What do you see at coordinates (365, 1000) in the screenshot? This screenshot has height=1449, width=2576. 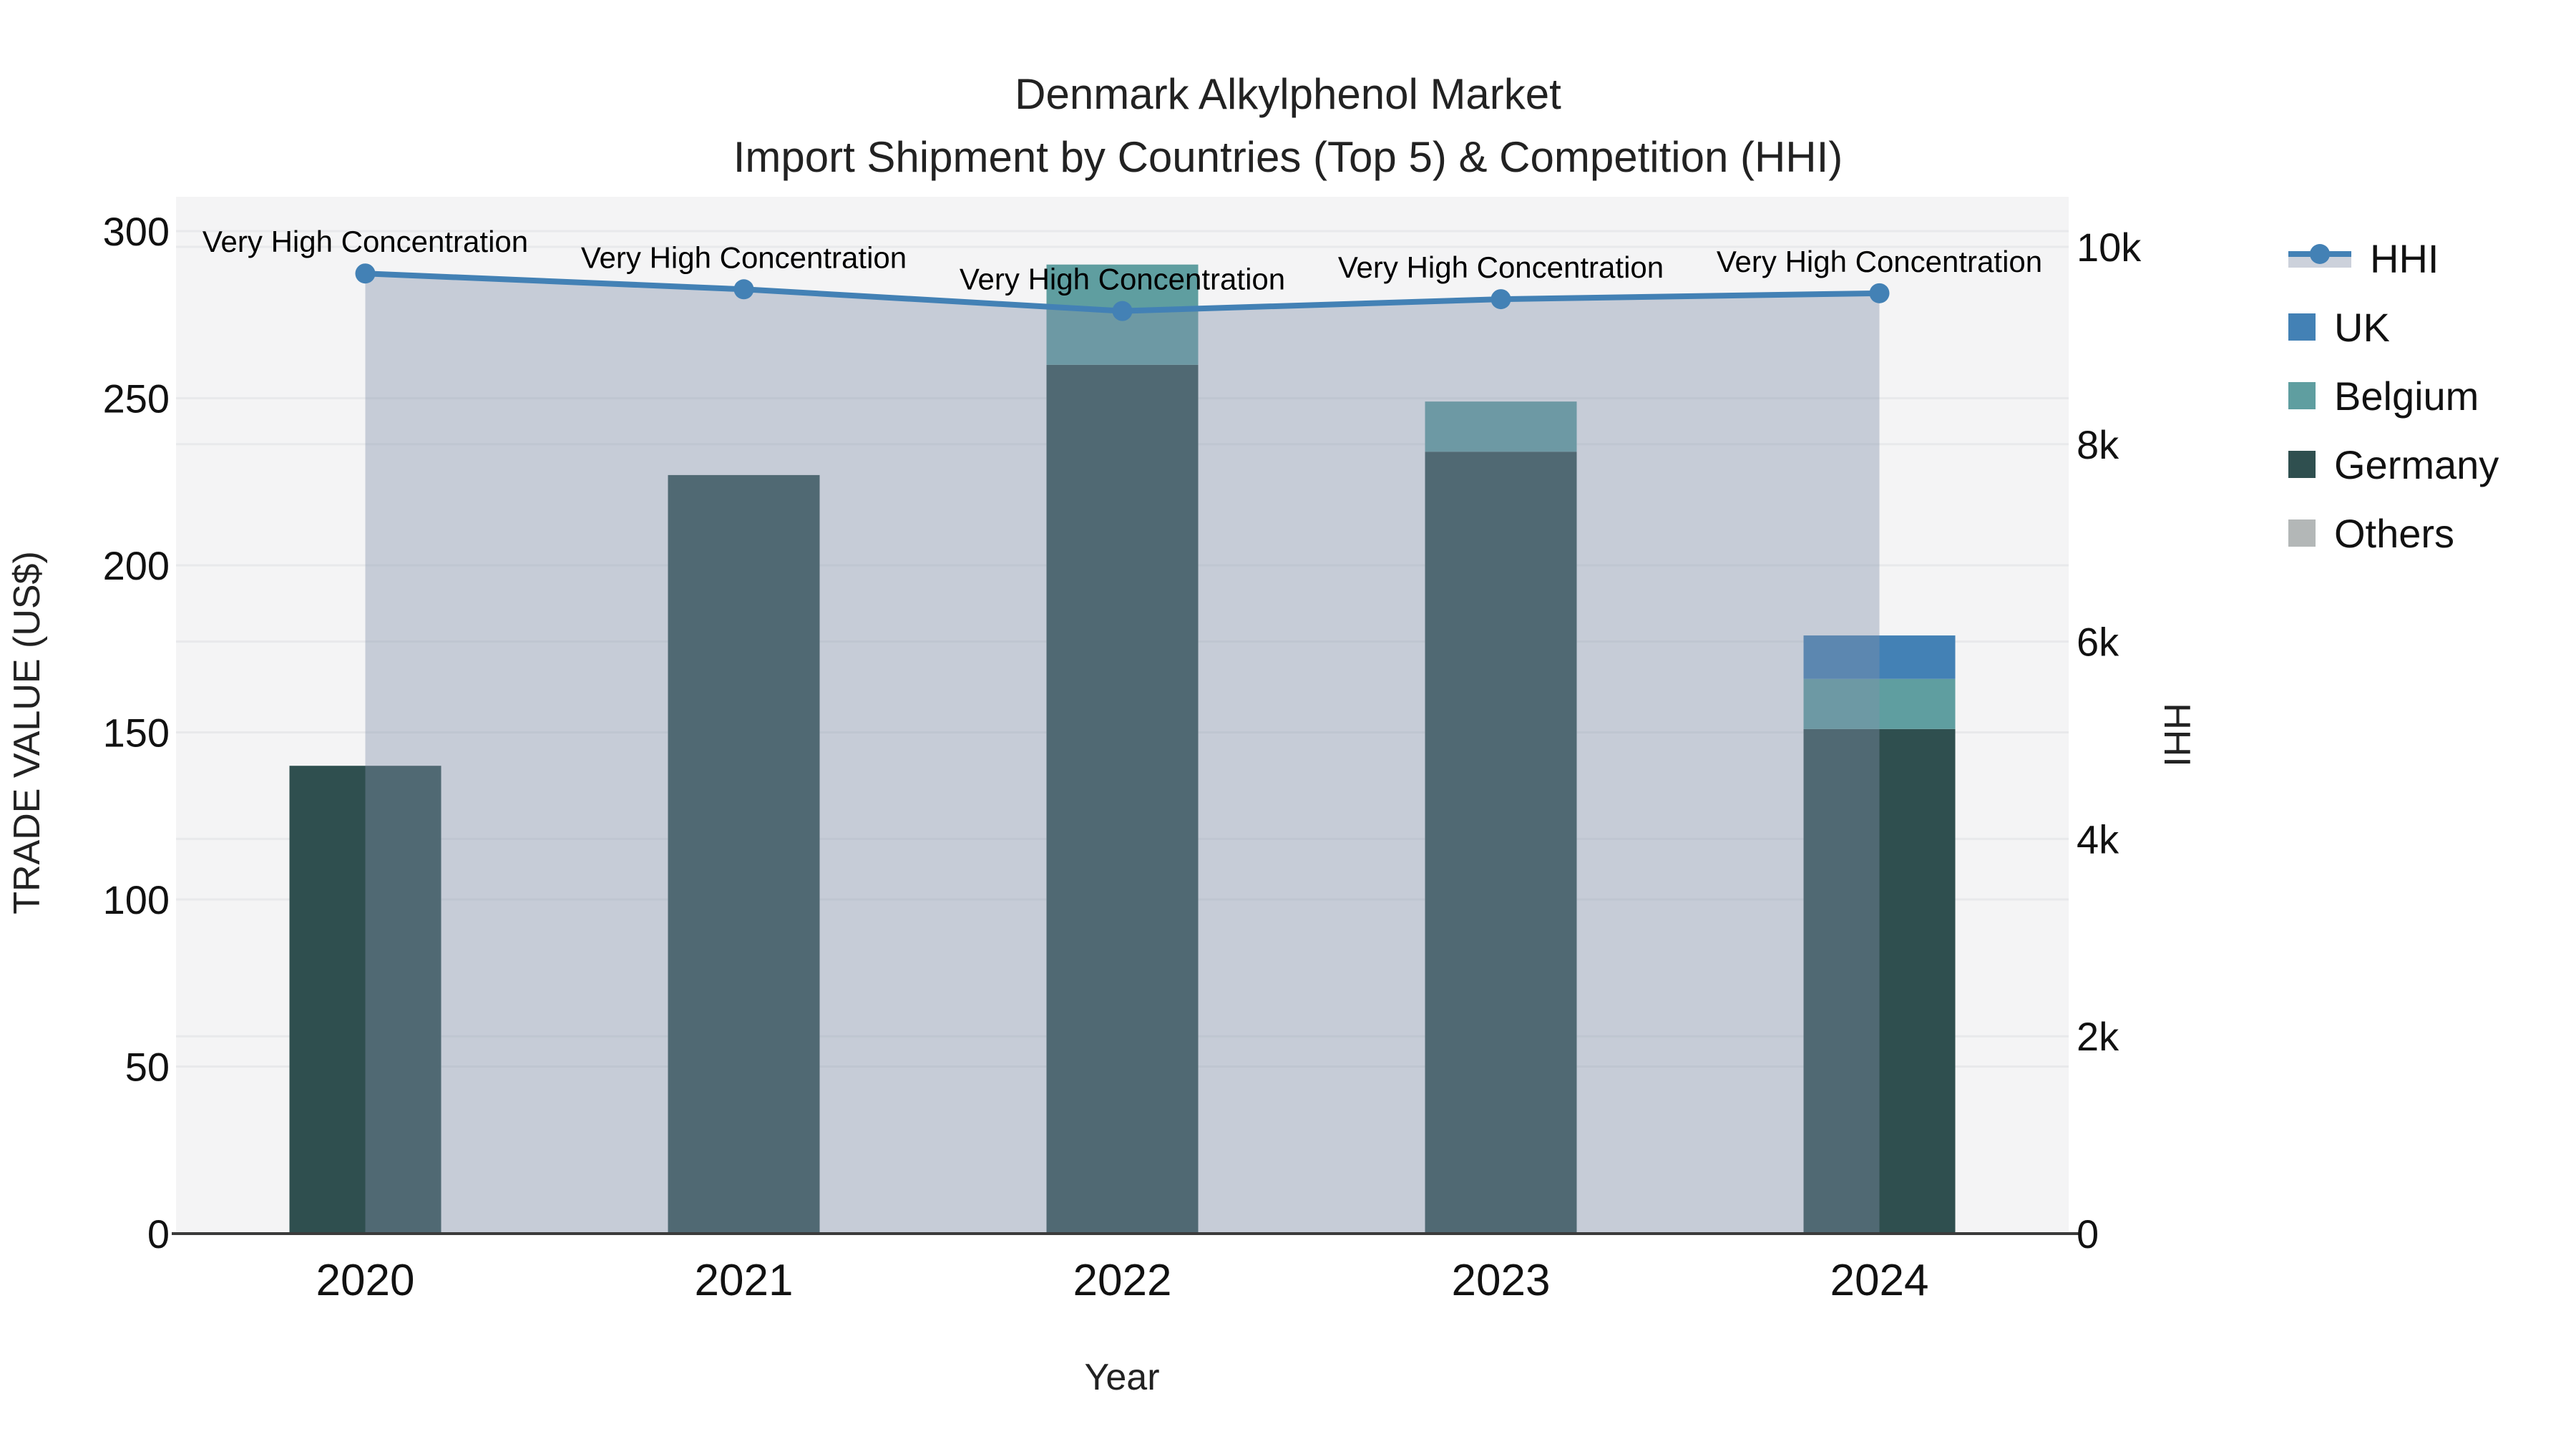 I see `bar-segment-germany-2020` at bounding box center [365, 1000].